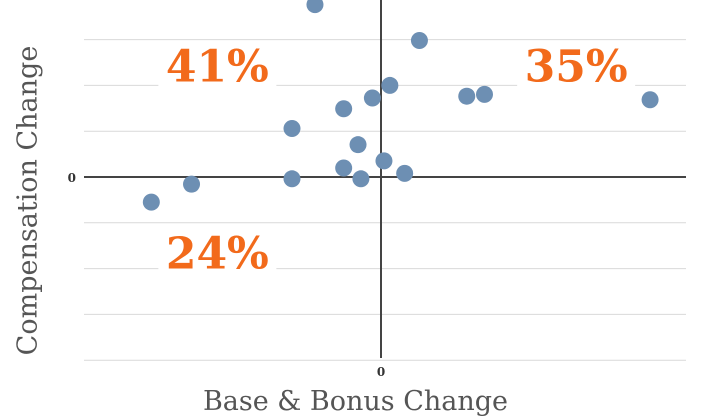 This screenshot has height=417, width=711. Describe the element at coordinates (355, 401) in the screenshot. I see `x-axis-title: Base & Bonus Change` at that location.